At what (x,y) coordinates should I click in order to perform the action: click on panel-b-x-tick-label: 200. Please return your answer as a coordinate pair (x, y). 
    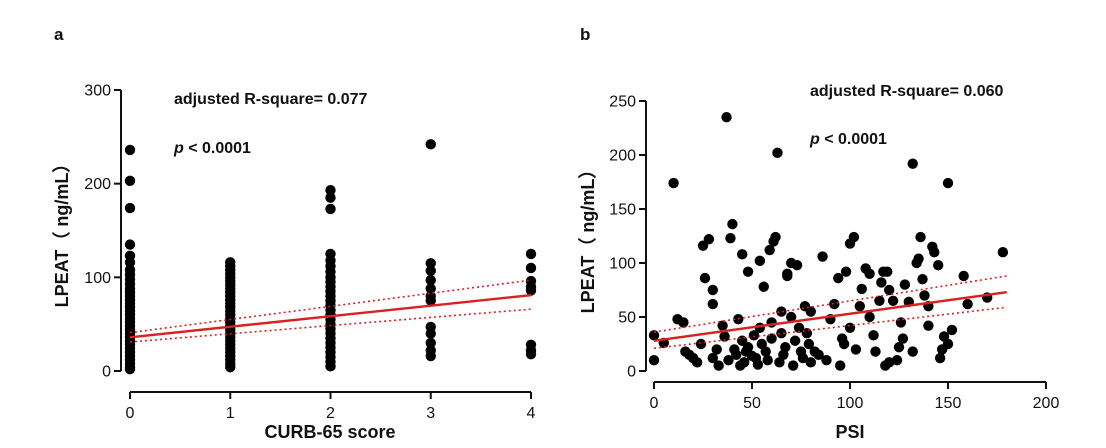
    Looking at the image, I should click on (1046, 403).